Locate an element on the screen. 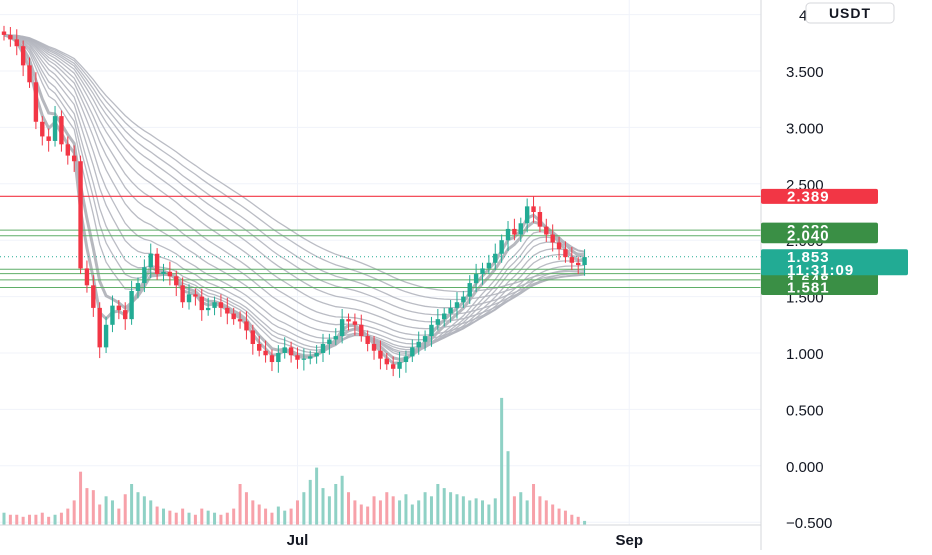 This screenshot has width=932, height=555. price-tick-label: 0.500 is located at coordinates (805, 410).